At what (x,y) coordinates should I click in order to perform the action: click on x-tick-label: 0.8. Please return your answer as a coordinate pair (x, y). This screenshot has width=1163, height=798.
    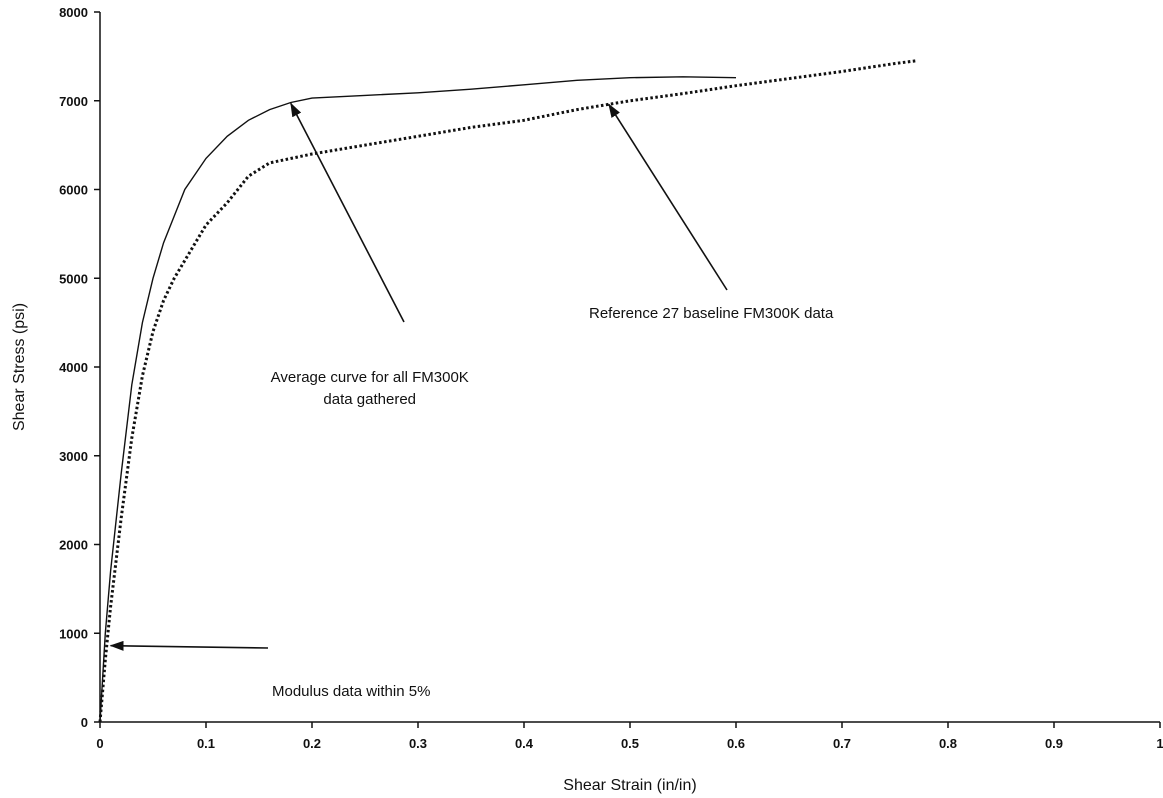
    Looking at the image, I should click on (948, 743).